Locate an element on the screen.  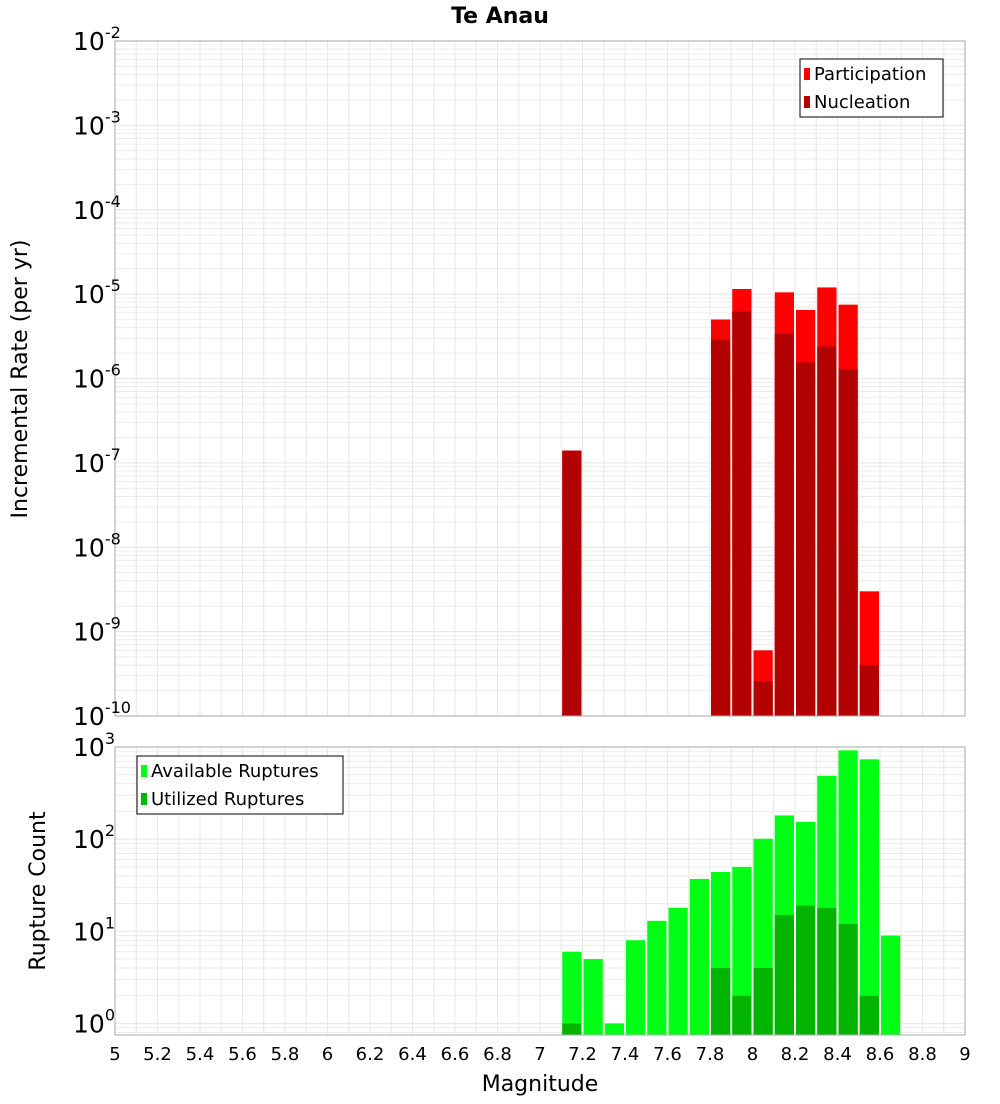
x-tick-label: 6.8 is located at coordinates (497, 1054).